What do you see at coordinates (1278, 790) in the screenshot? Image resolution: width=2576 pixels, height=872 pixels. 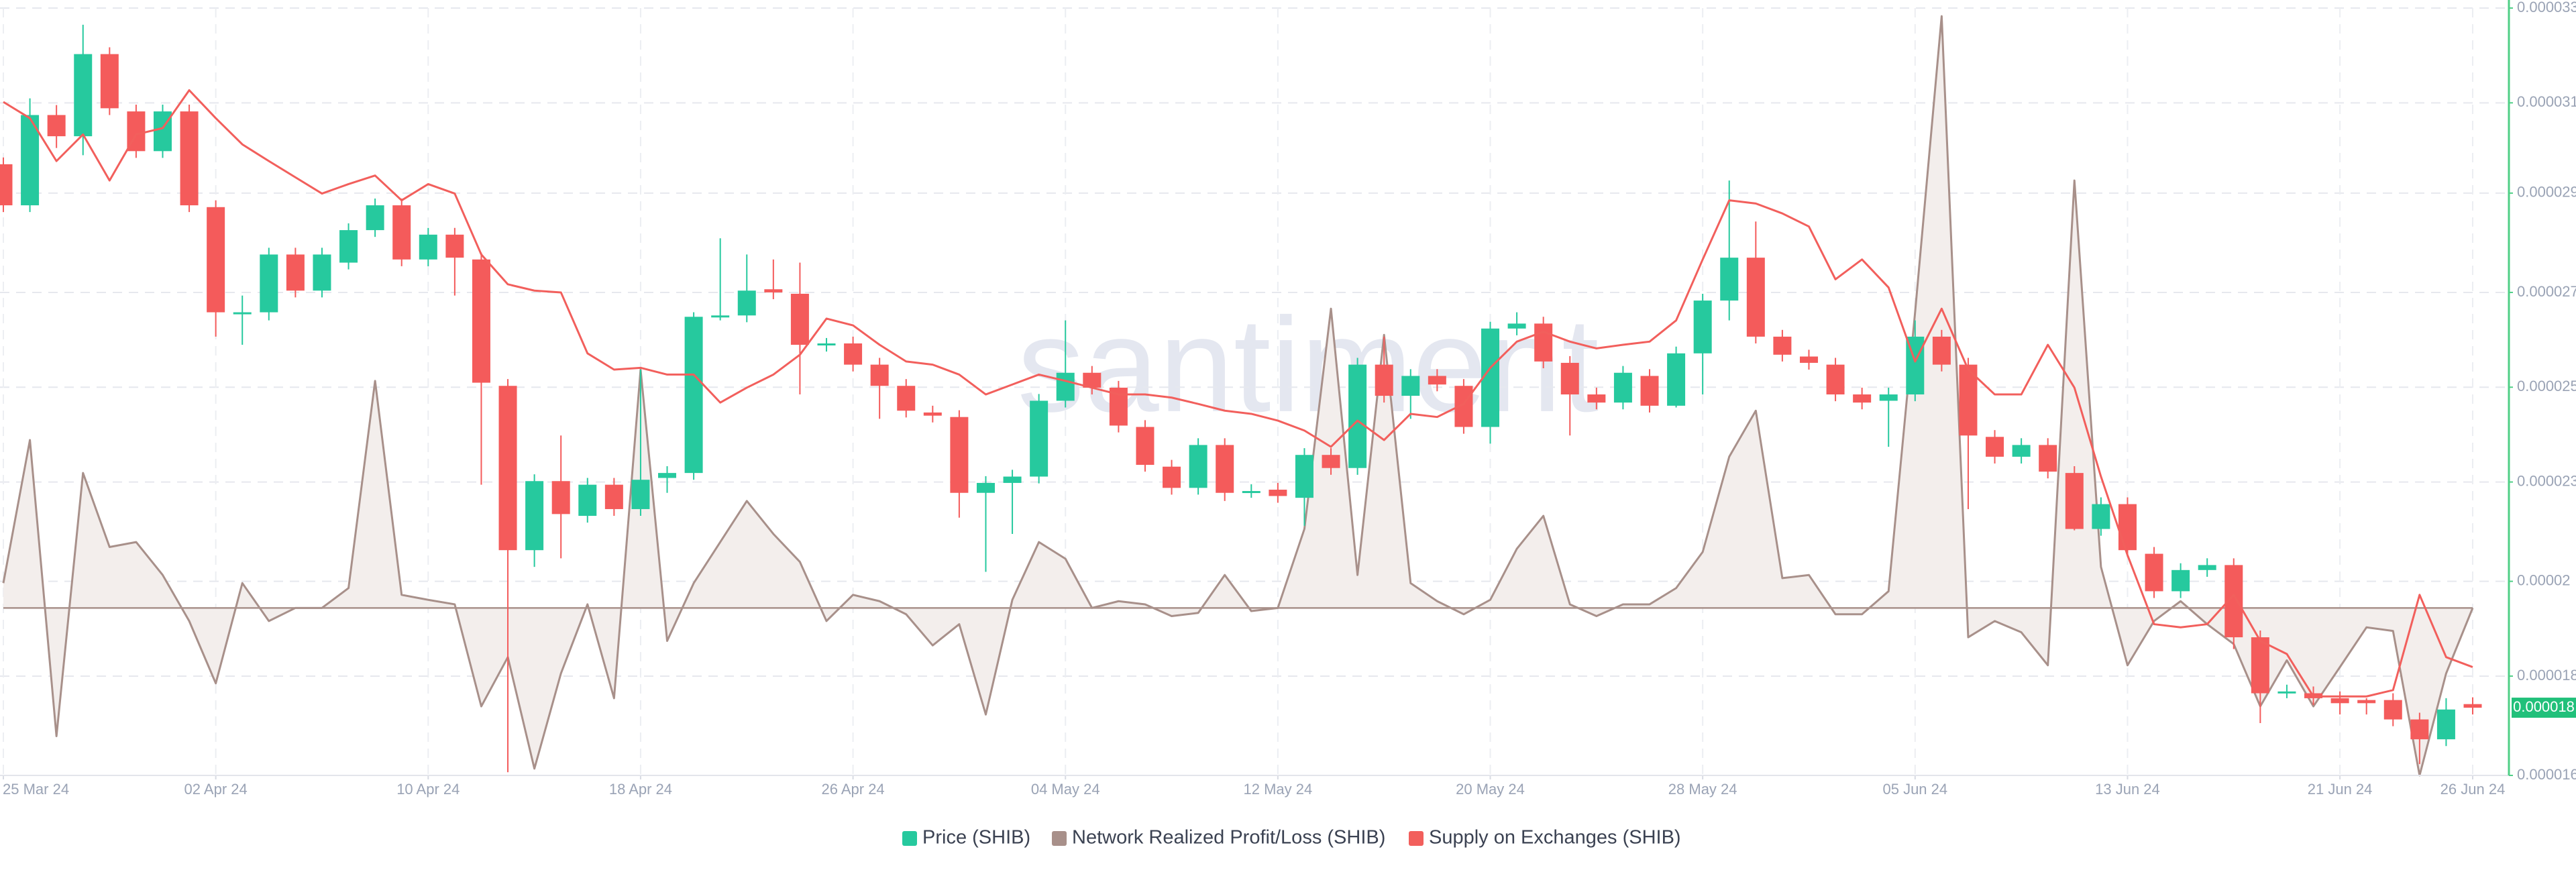 I see `x-tick-label: 12 May 24` at bounding box center [1278, 790].